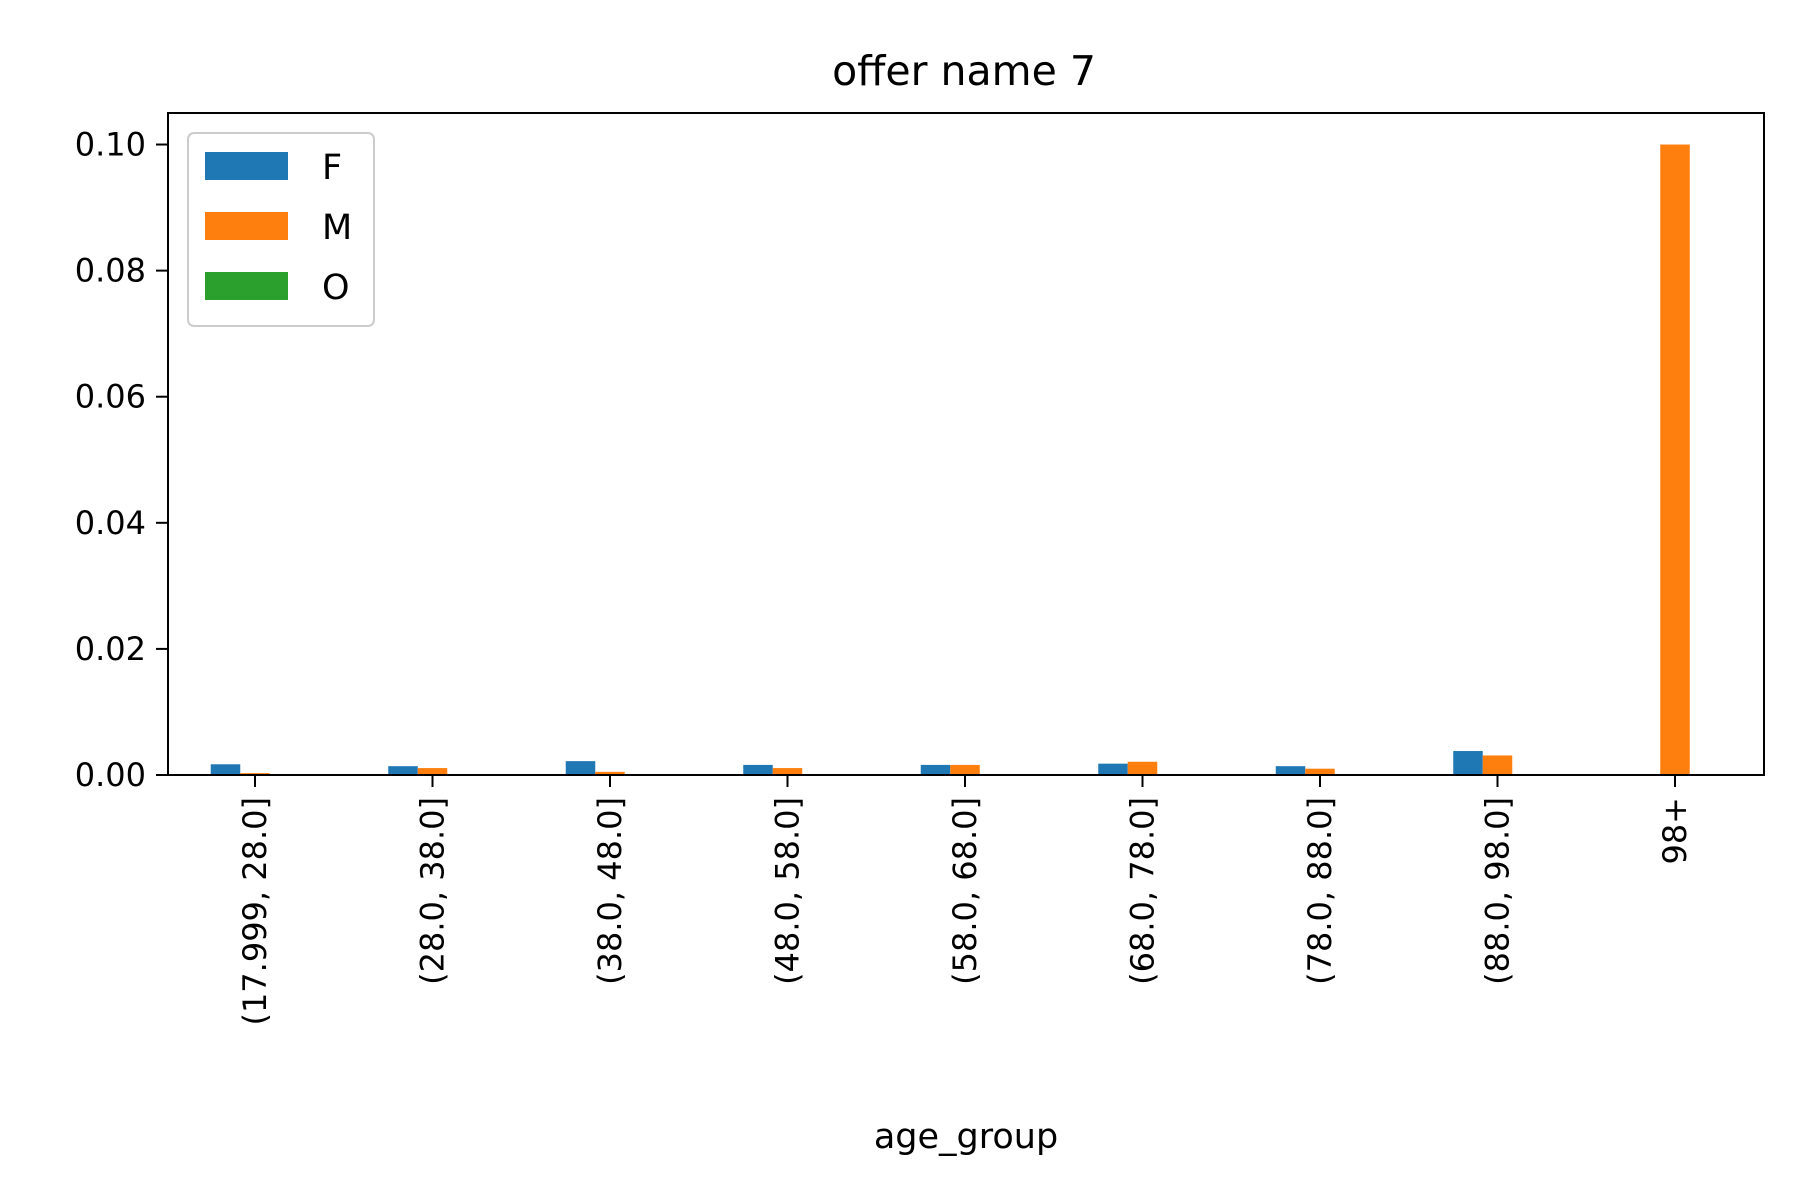  What do you see at coordinates (110, 649) in the screenshot?
I see `y-tick-label: 0.02` at bounding box center [110, 649].